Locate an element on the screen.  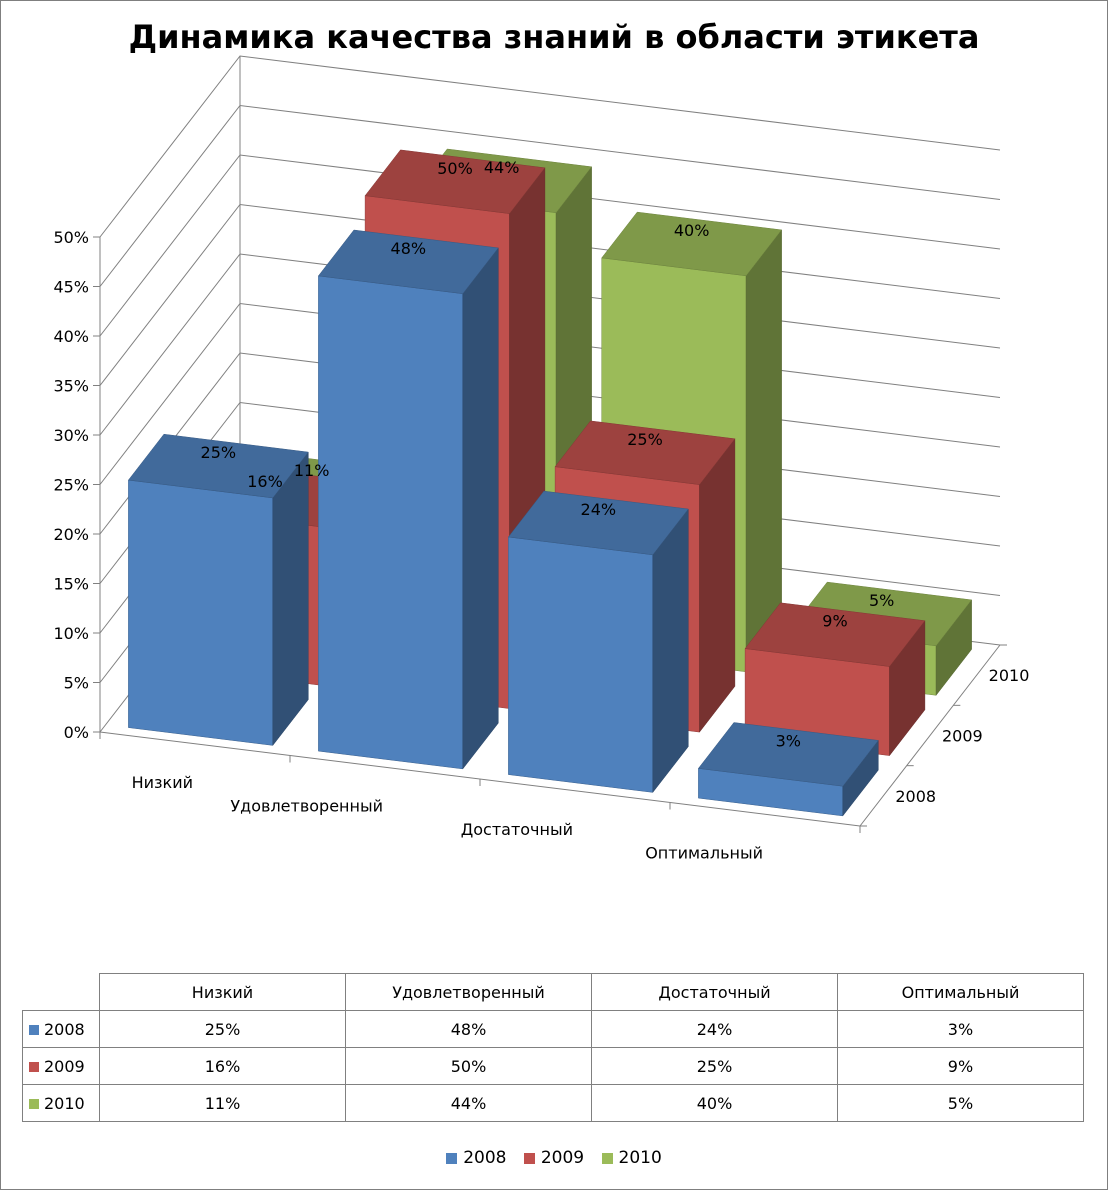
table-col-header: Низкий is located at coordinates (222, 992).